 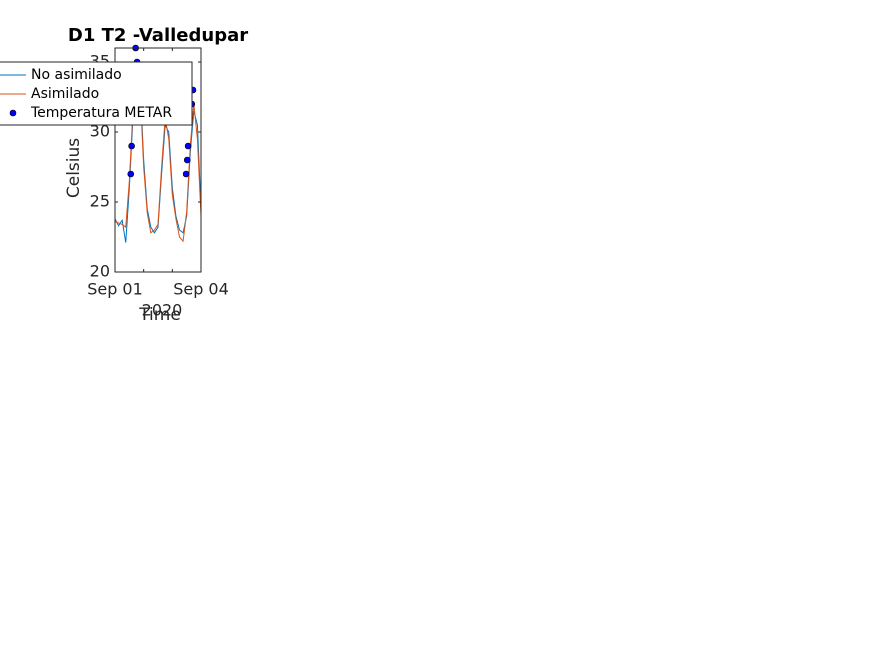 What do you see at coordinates (65, 94) in the screenshot?
I see `legend-label: Asimilado` at bounding box center [65, 94].